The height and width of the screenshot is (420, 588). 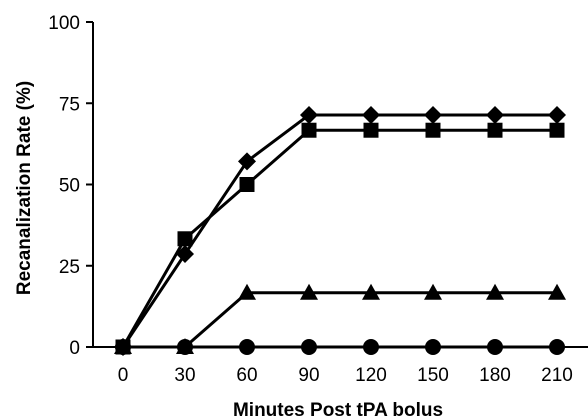 What do you see at coordinates (338, 410) in the screenshot?
I see `x-axis-title: Minutes Post tPA bolus` at bounding box center [338, 410].